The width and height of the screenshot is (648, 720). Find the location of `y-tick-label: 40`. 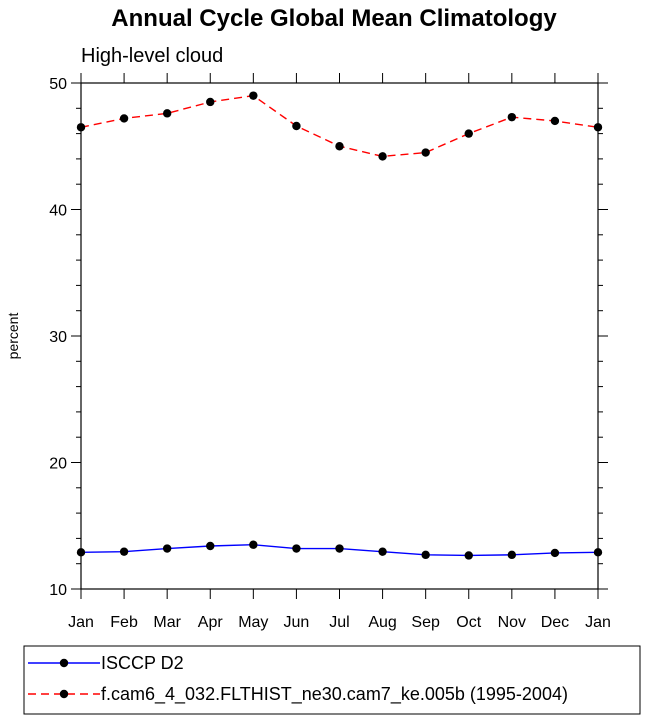

y-tick-label: 40 is located at coordinates (58, 211).